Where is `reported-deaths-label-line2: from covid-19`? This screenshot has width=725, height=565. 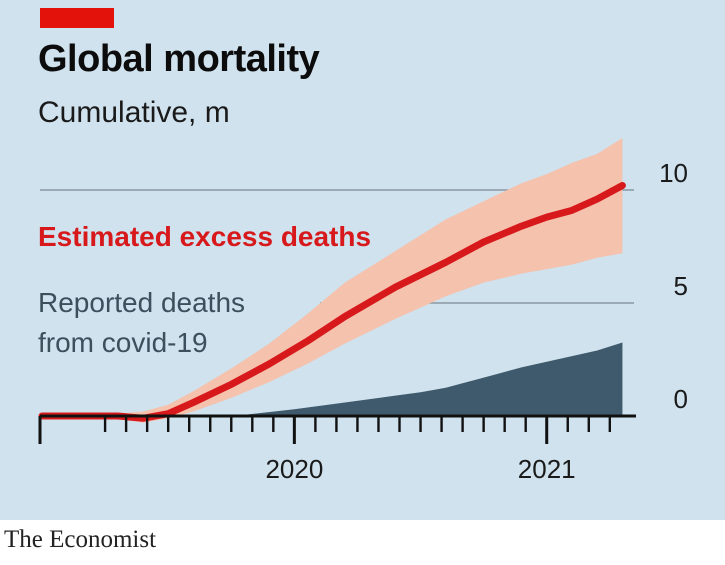
reported-deaths-label-line2: from covid-19 is located at coordinates (123, 342).